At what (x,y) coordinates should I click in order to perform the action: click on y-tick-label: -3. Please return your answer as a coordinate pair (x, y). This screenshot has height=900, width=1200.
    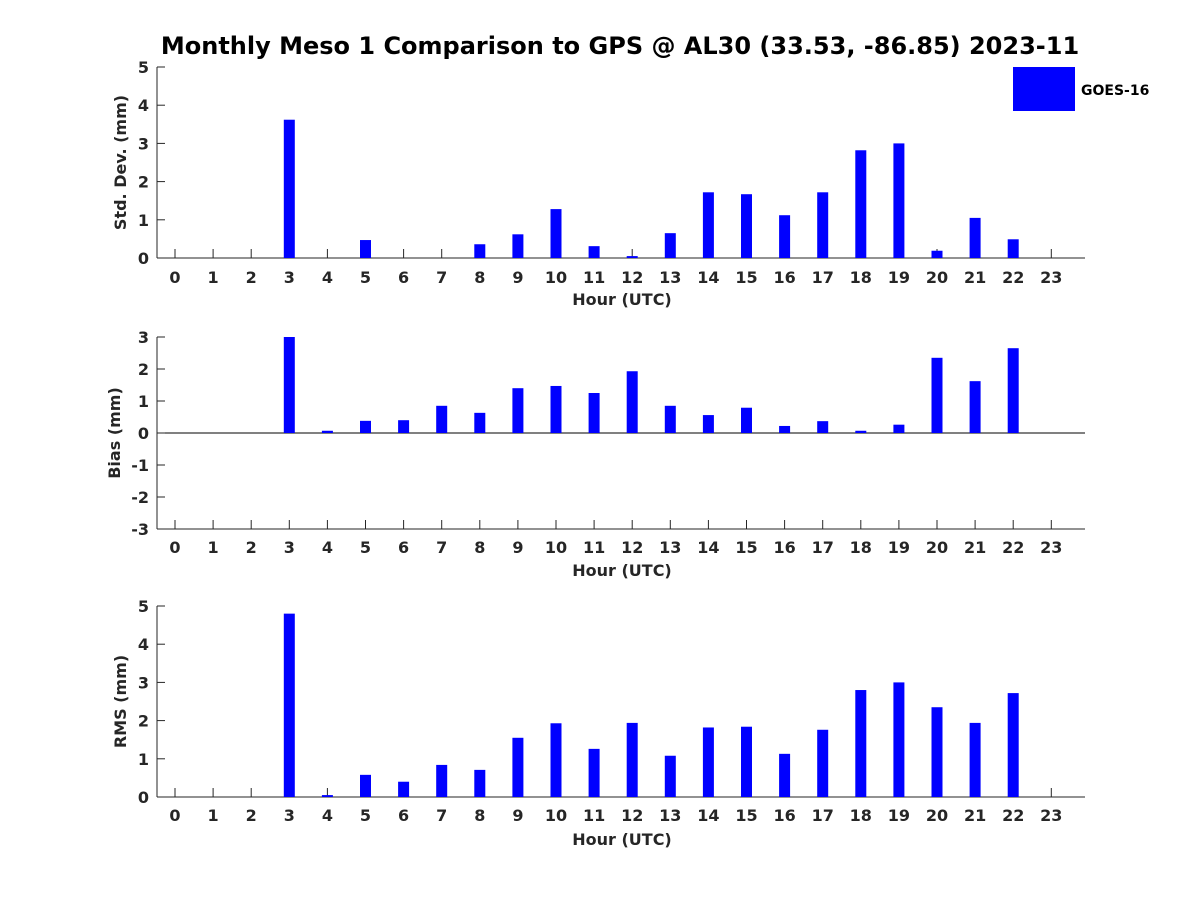
    Looking at the image, I should click on (140, 529).